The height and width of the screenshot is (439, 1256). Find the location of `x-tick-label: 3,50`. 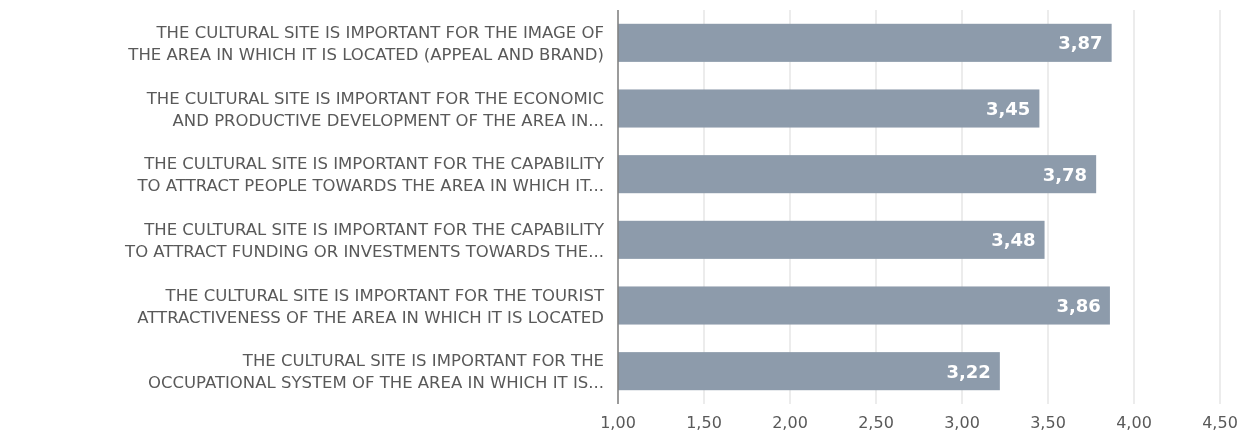

x-tick-label: 3,50 is located at coordinates (1048, 422).